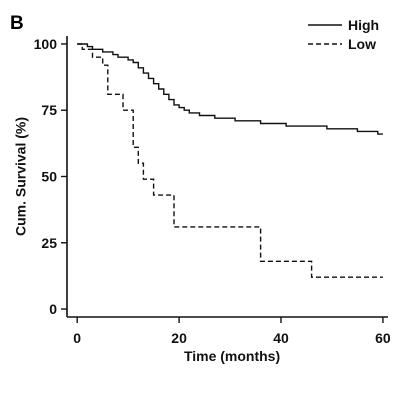 The height and width of the screenshot is (420, 420). What do you see at coordinates (49, 243) in the screenshot?
I see `y-tick-label: 25` at bounding box center [49, 243].